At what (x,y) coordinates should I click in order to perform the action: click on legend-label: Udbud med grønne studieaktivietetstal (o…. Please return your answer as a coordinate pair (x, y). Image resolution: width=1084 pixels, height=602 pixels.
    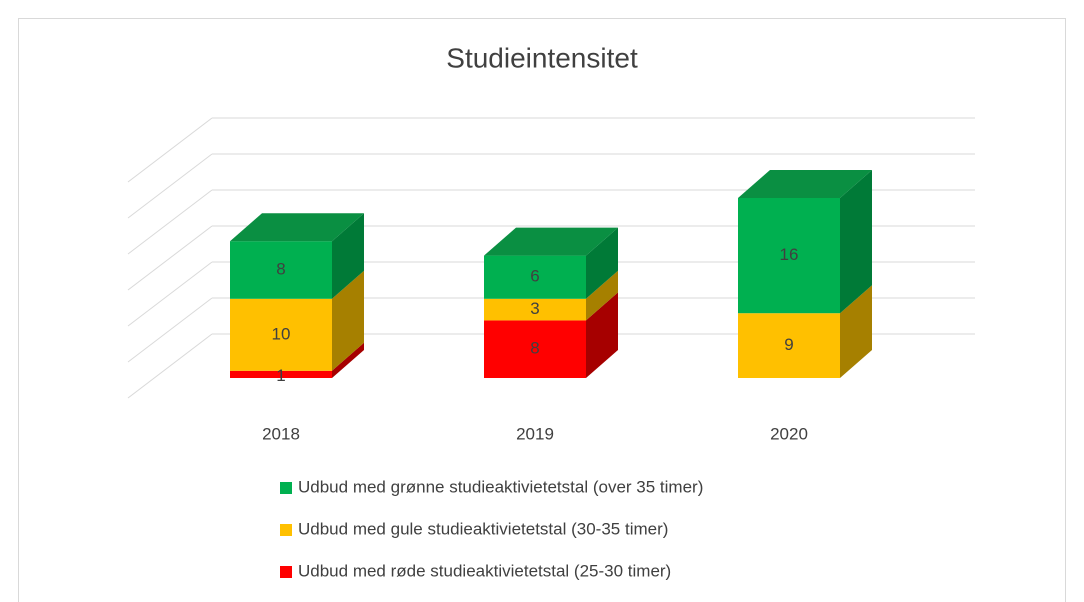
    Looking at the image, I should click on (500, 486).